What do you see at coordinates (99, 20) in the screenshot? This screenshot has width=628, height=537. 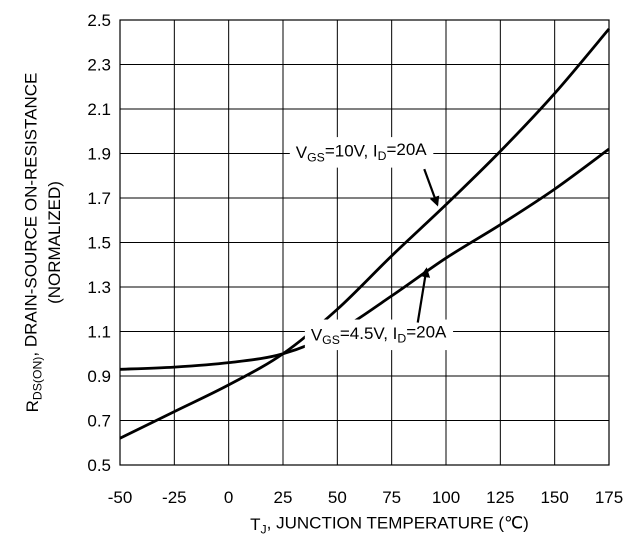 I see `y-tick-label: 2.5` at bounding box center [99, 20].